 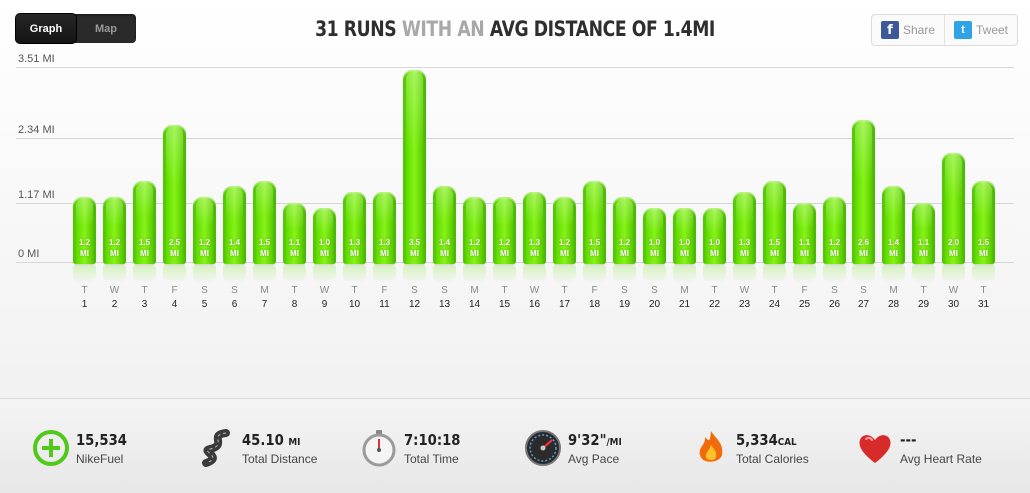 I want to click on day-number-label: 10, so click(x=354, y=304).